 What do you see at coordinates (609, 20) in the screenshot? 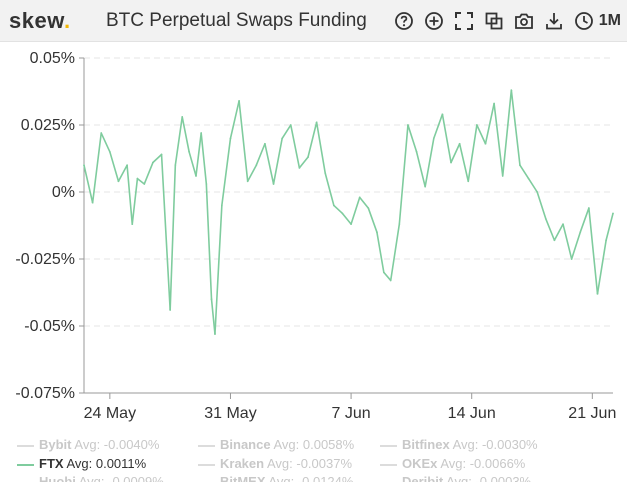
I see `range-selector: 1M` at bounding box center [609, 20].